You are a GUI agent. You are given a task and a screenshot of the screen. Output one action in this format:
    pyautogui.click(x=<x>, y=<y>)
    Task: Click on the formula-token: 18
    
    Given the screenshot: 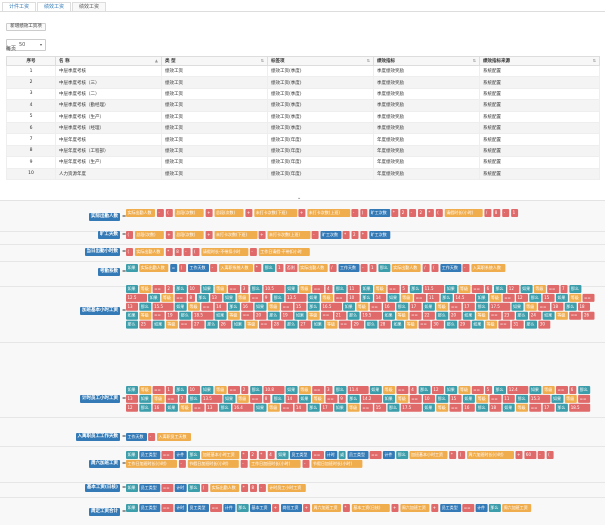 What is the action you would take?
    pyautogui.click(x=584, y=306)
    